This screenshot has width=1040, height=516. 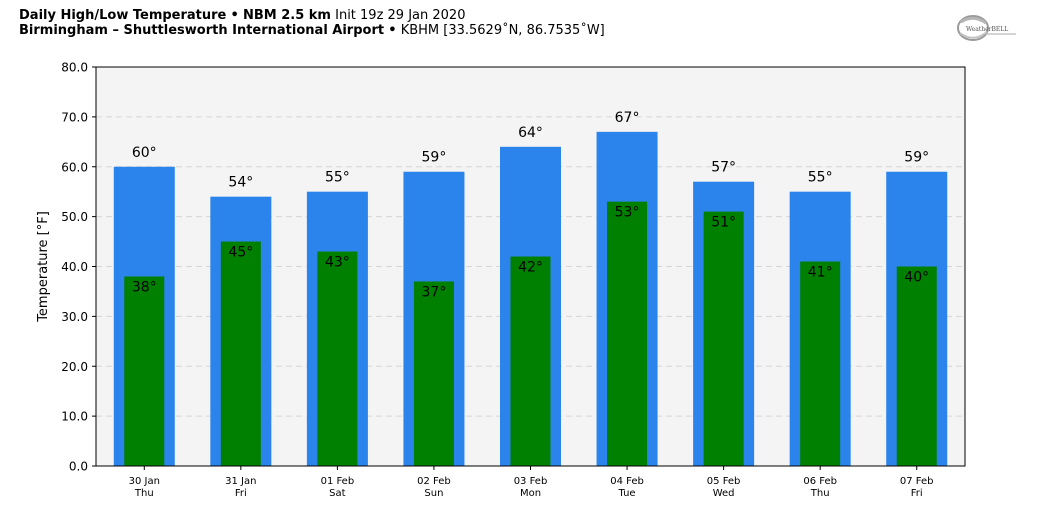 I want to click on x-tick-date: 06 Feb, so click(x=820, y=481).